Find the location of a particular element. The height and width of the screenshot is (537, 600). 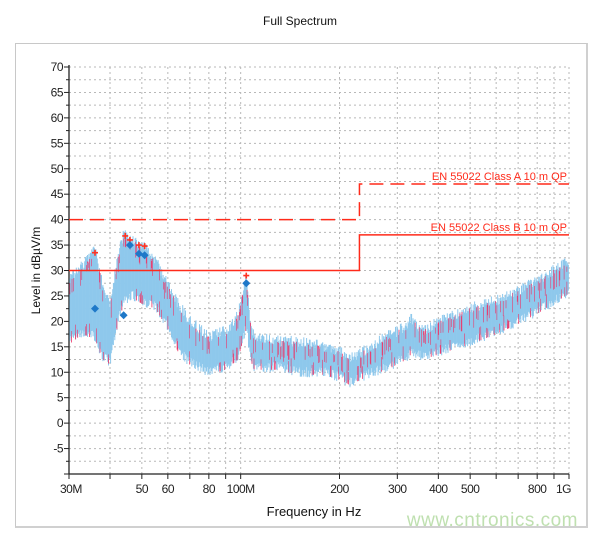

y-tick-label: -5 is located at coordinates (58, 449).